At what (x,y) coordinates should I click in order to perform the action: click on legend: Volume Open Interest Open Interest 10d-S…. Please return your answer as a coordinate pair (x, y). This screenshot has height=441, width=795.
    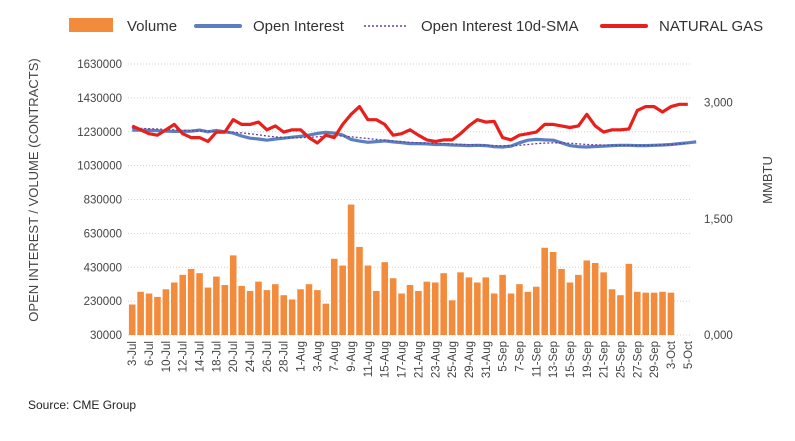
    Looking at the image, I should click on (416, 26).